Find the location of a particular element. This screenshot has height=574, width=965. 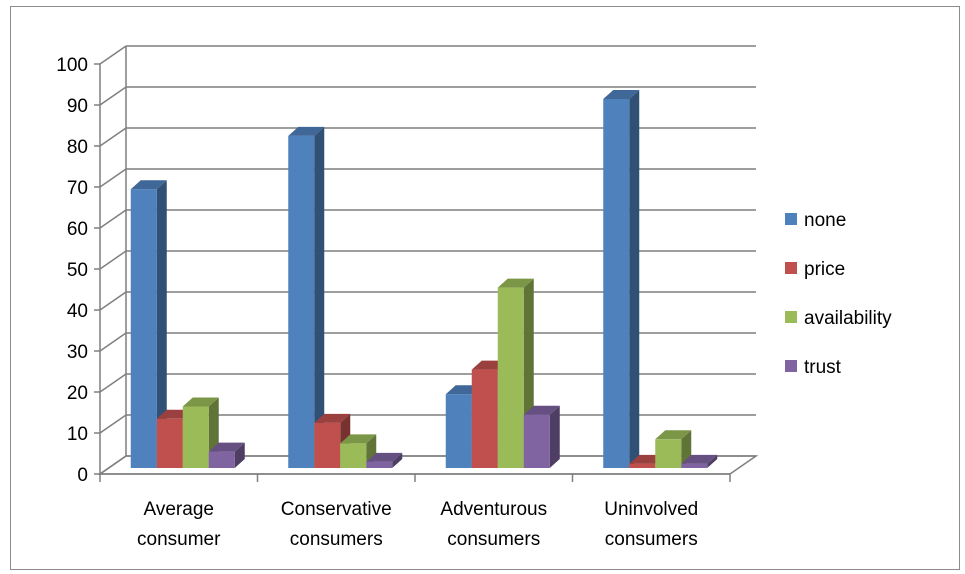

y-tick-label: 70 is located at coordinates (77, 188).